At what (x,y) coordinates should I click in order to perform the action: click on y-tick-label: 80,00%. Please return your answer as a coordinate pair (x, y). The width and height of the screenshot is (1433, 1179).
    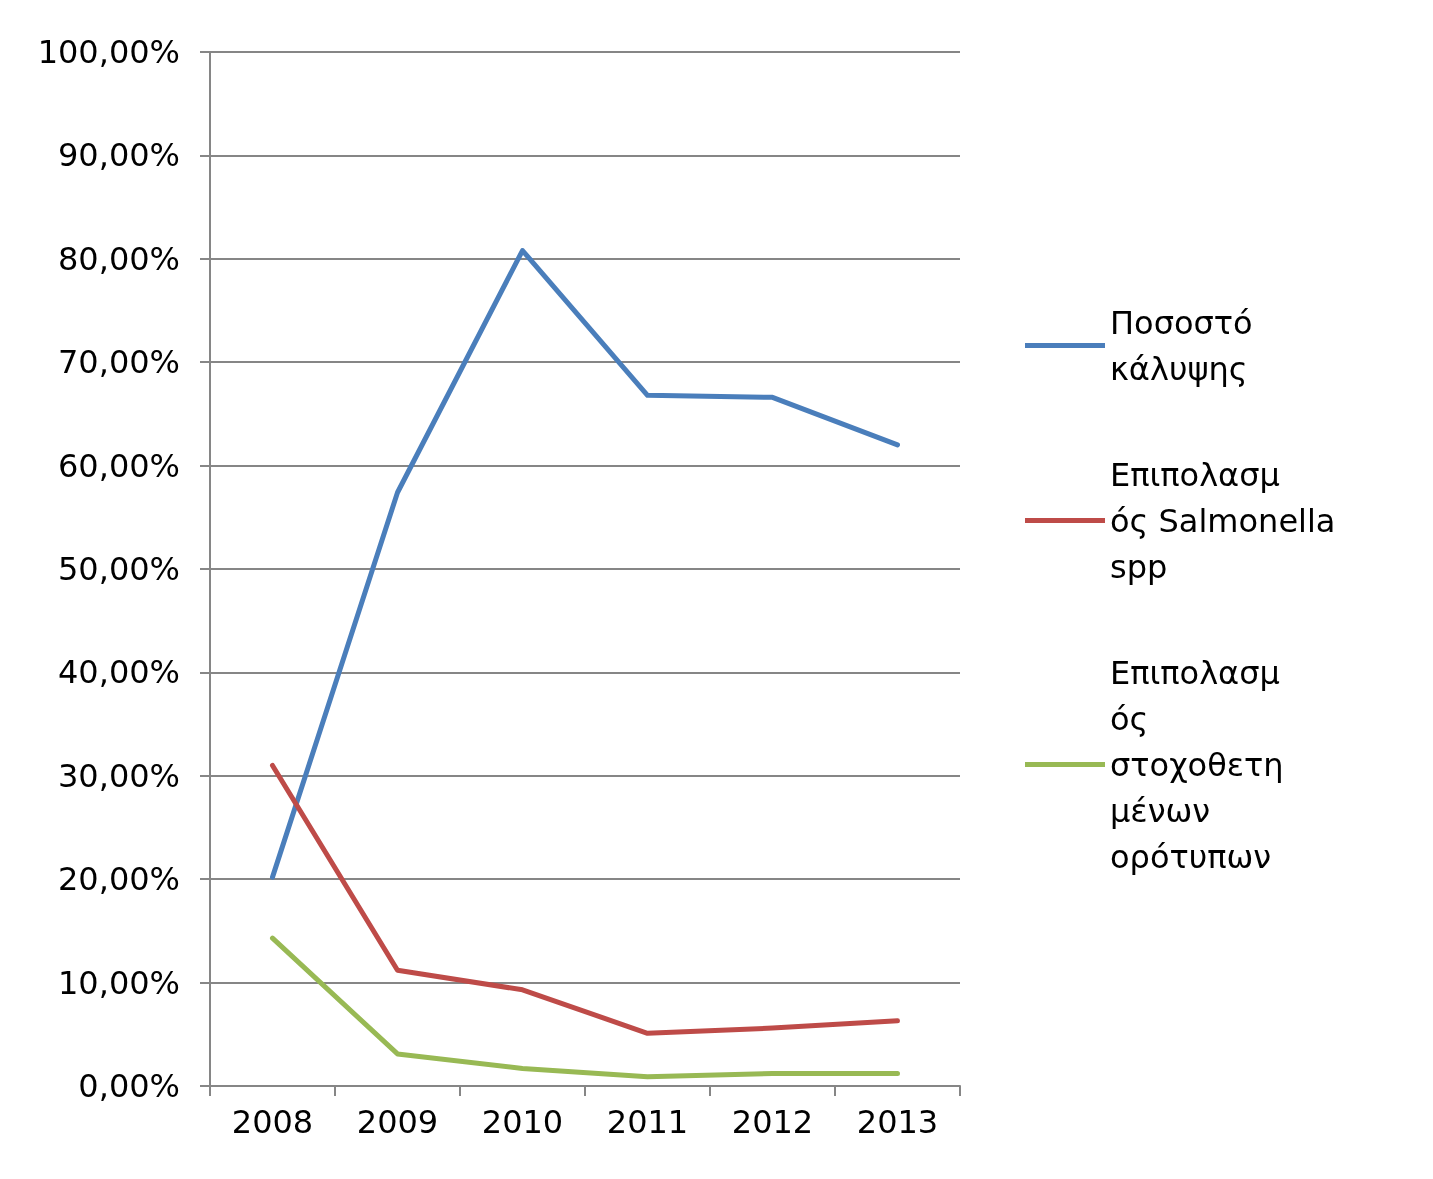
    Looking at the image, I should click on (118, 258).